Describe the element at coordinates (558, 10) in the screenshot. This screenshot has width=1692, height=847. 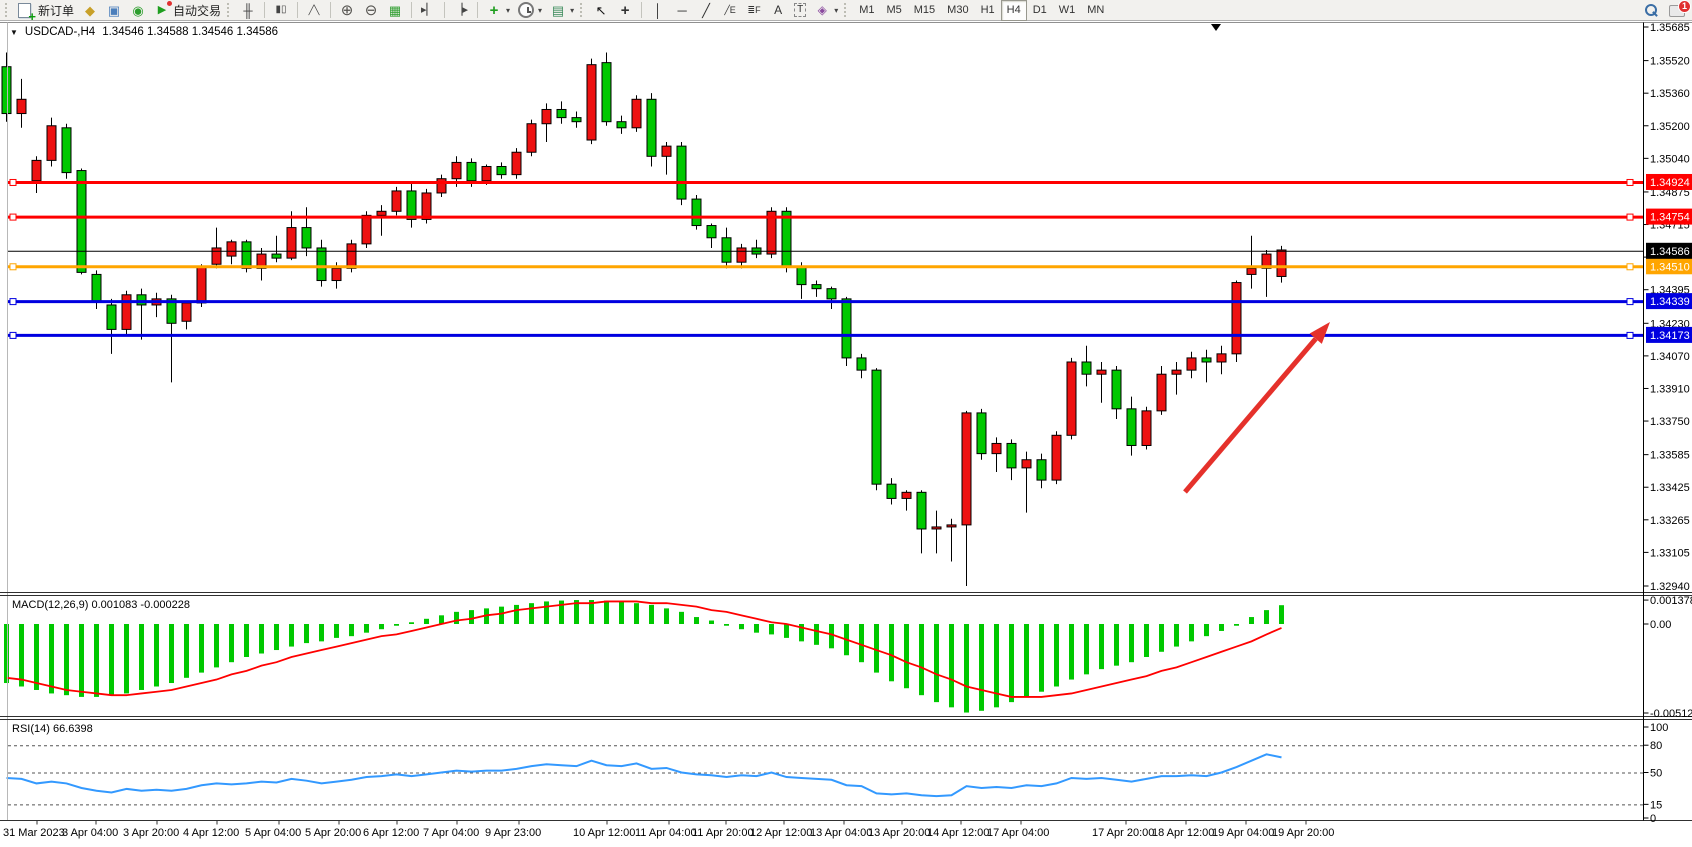
I see `template-icon: ▤` at that location.